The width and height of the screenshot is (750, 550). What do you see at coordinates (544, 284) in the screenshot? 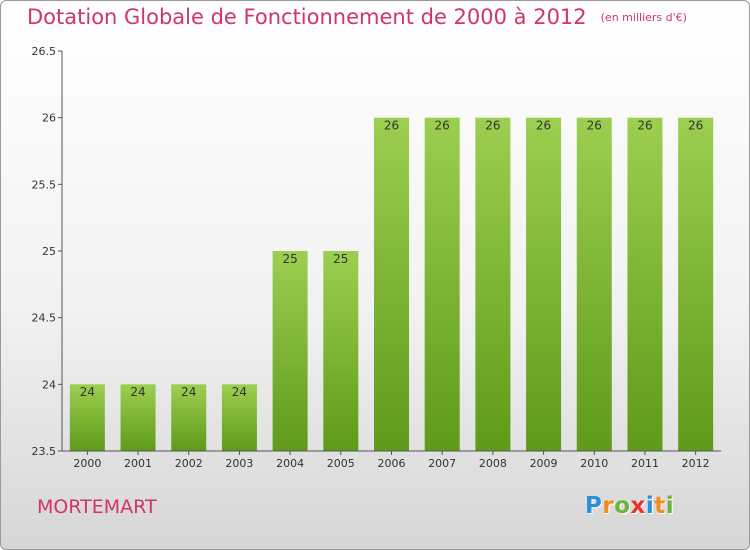
I see `bar-2009` at bounding box center [544, 284].